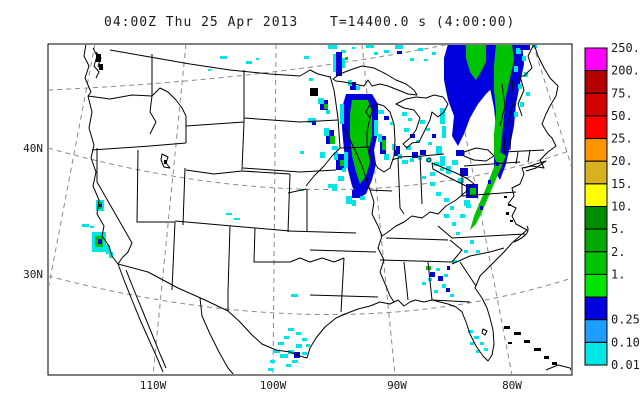  Describe the element at coordinates (330, 121) in the screenshot. I see `precip-minnesota` at that location.